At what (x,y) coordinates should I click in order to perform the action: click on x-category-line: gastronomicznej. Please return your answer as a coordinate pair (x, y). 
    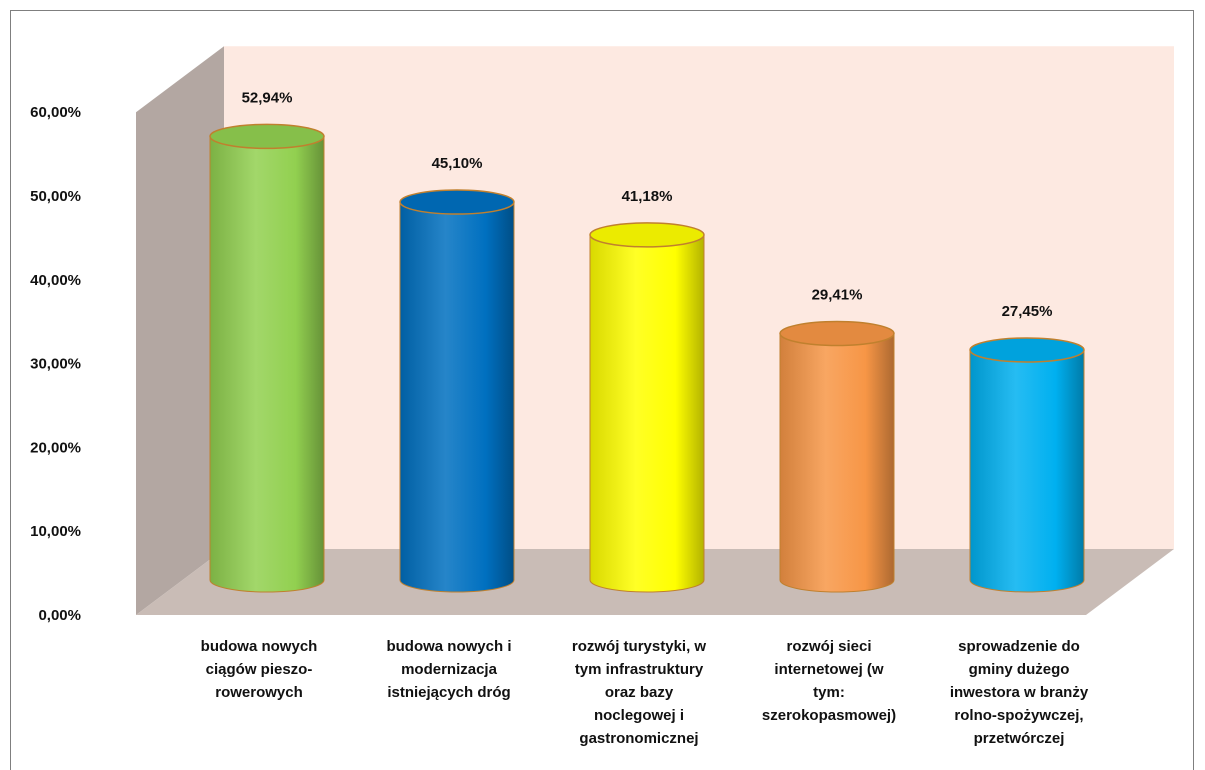
    Looking at the image, I should click on (638, 738).